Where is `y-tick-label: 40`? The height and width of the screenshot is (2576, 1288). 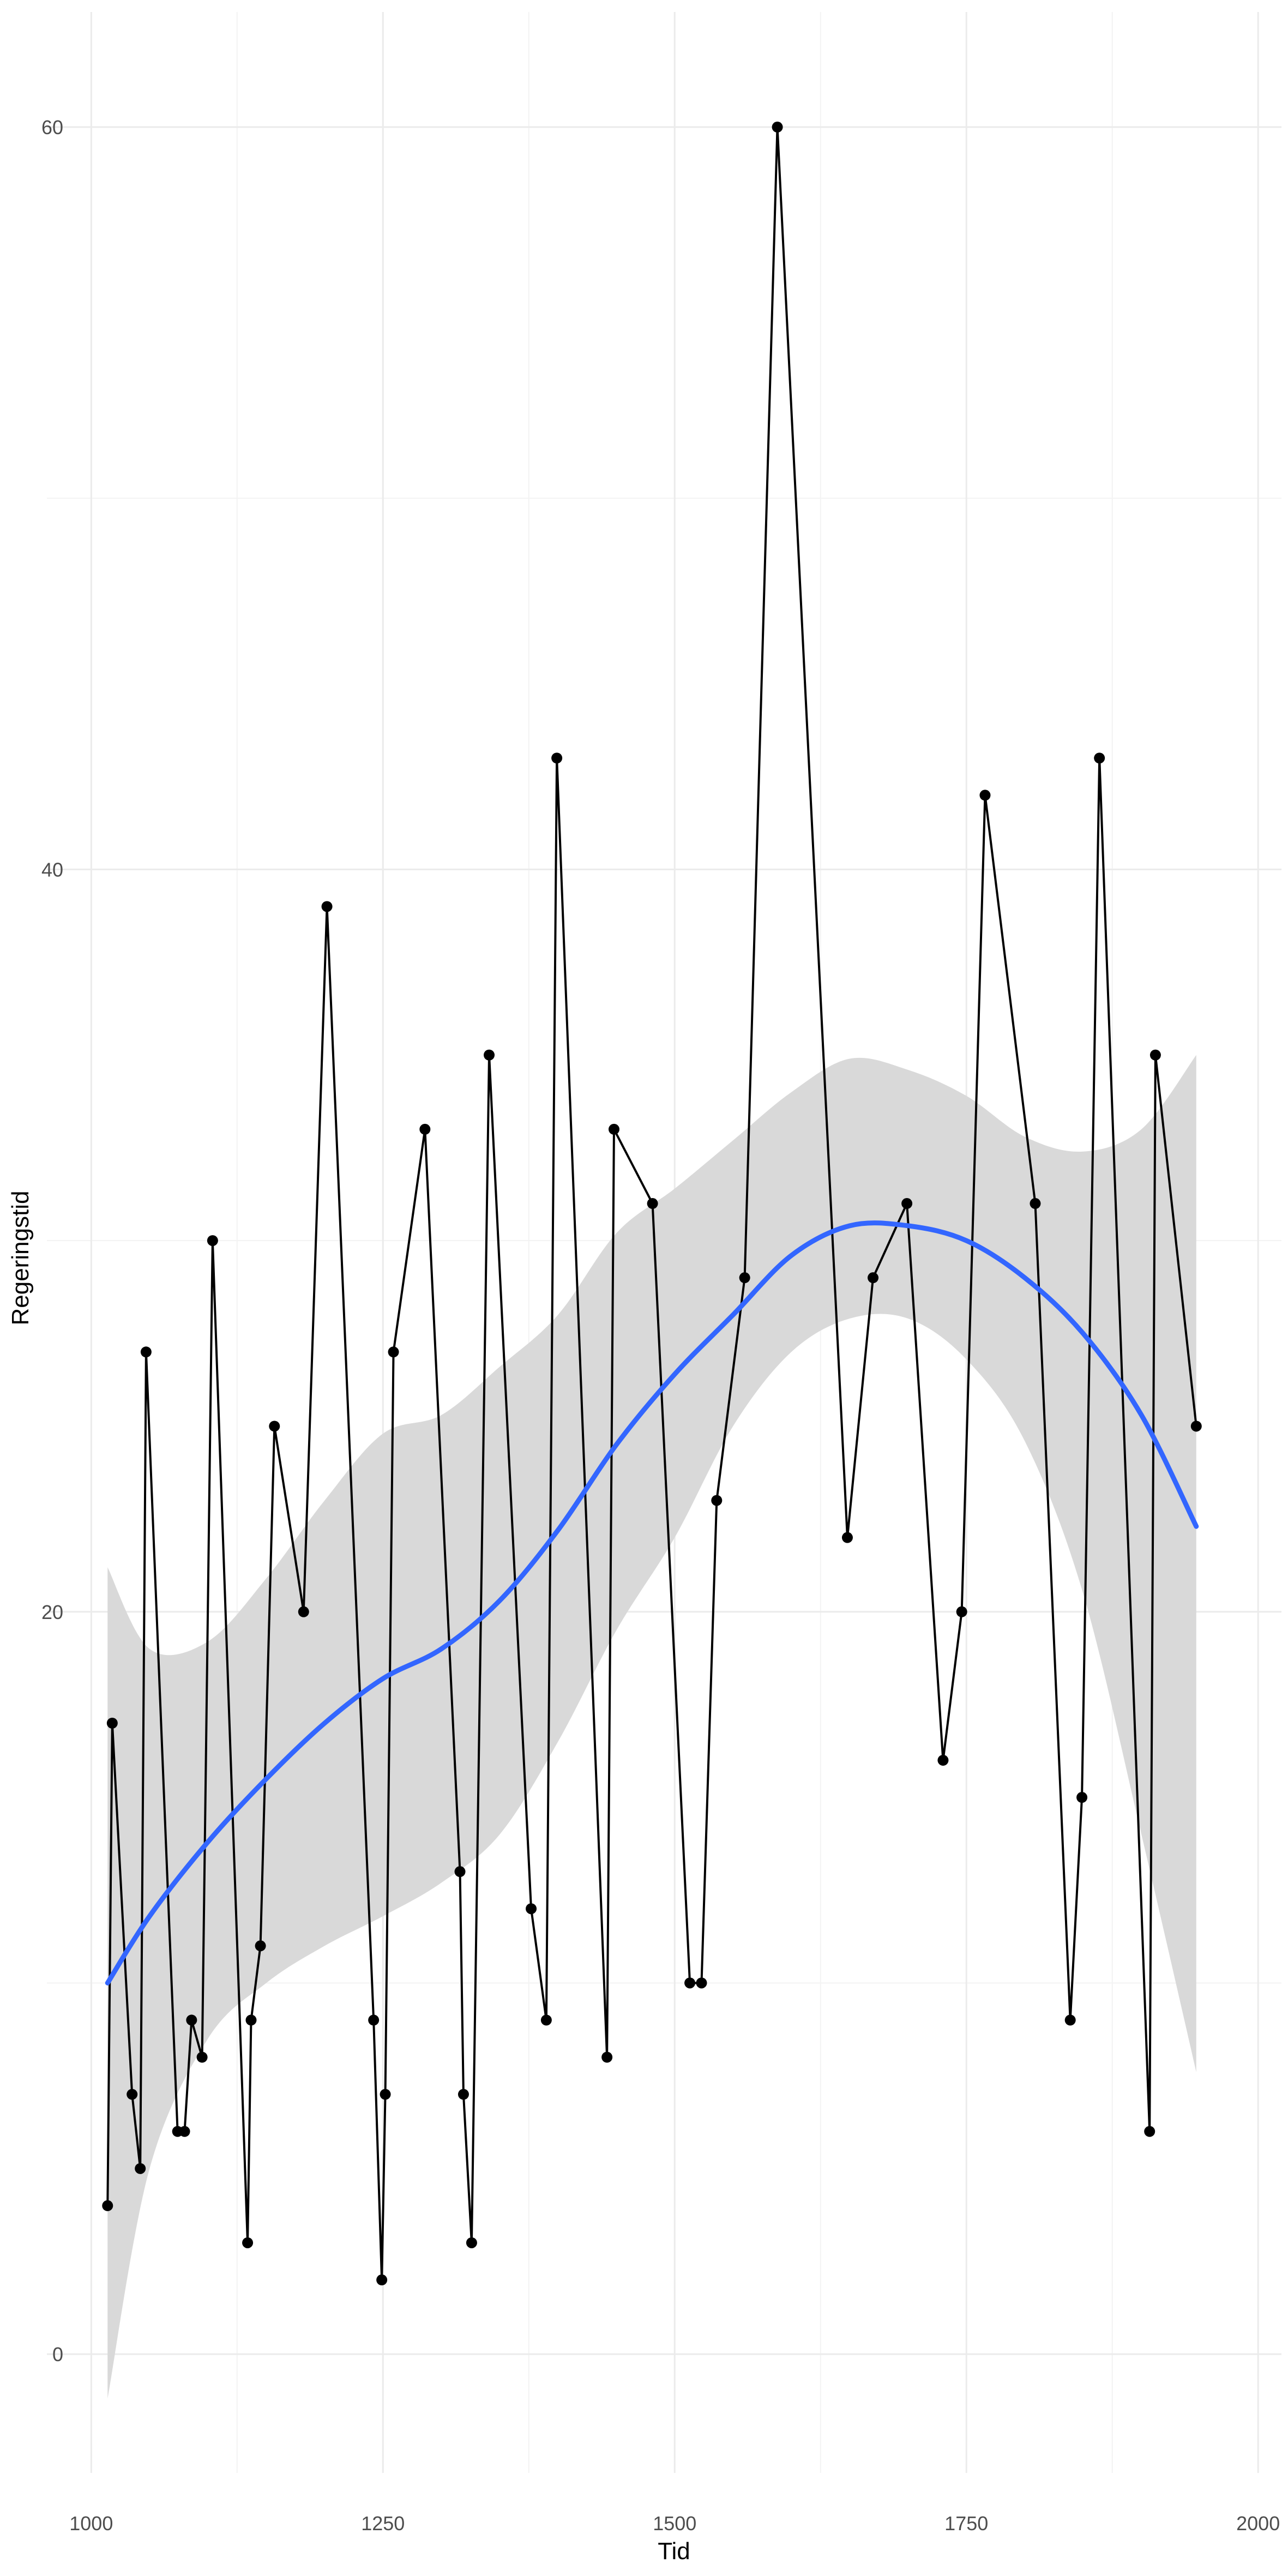 y-tick-label: 40 is located at coordinates (52, 869).